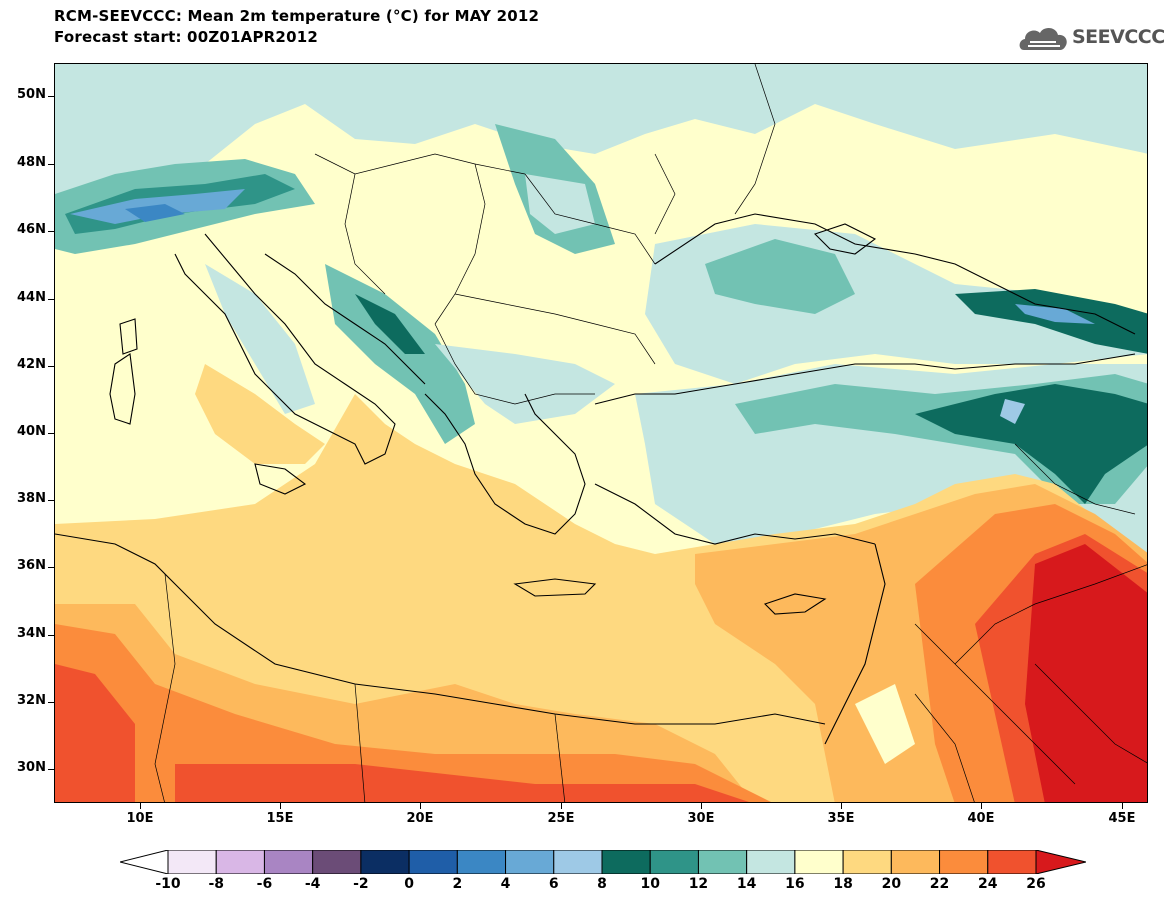 The image size is (1165, 907). I want to click on colorbar-label: 20, so click(891, 884).